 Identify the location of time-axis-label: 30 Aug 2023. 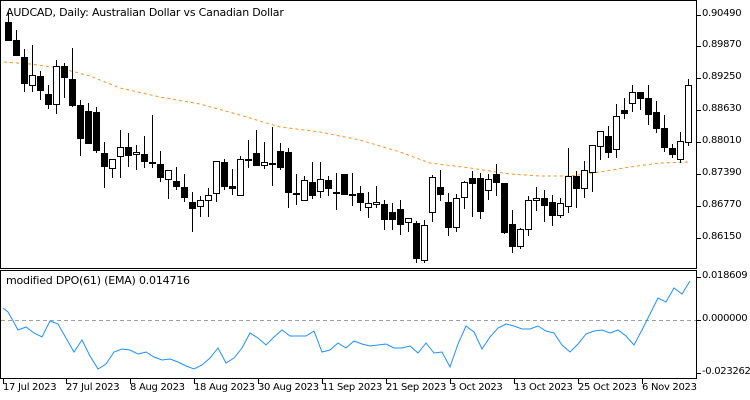
(288, 387).